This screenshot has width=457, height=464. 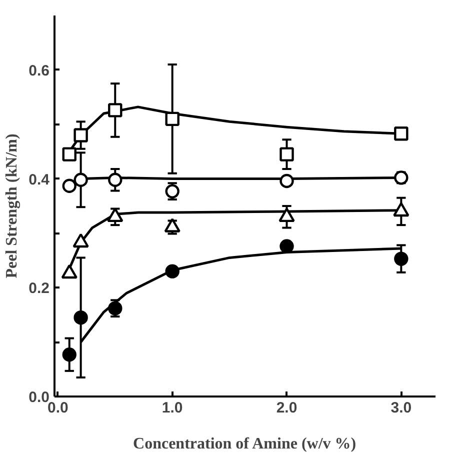 What do you see at coordinates (12, 206) in the screenshot?
I see `y-axis-title: Peel Strength (kN/m)` at bounding box center [12, 206].